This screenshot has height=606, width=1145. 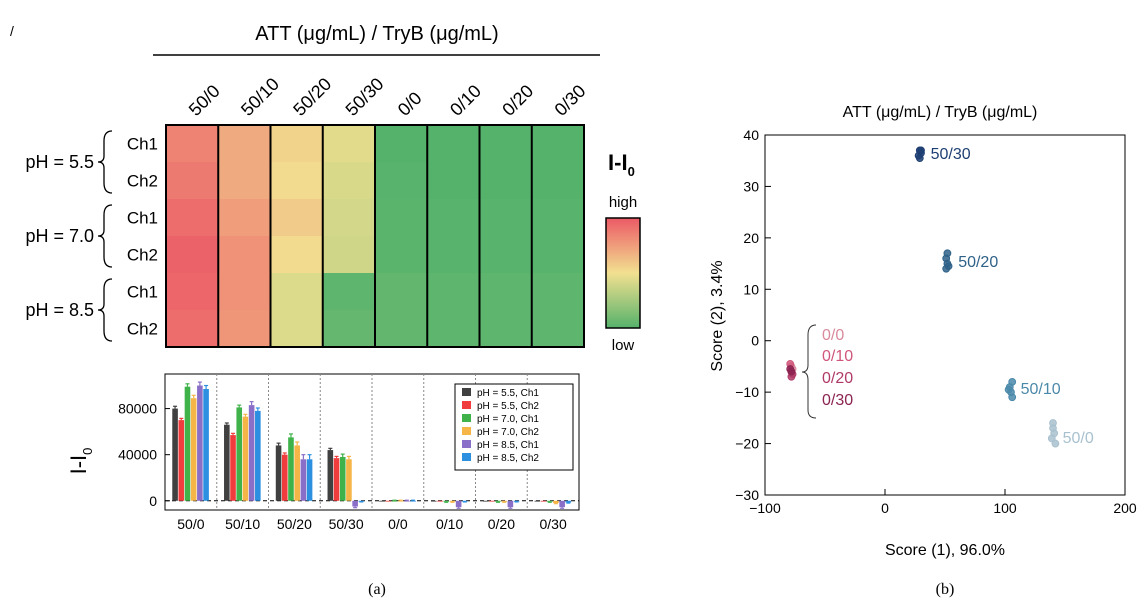 I want to click on heatmap-column-labels: 50/0 50/10 50/20 50/30 0/0 0/10 0/20 0/30, so click(x=387, y=97).